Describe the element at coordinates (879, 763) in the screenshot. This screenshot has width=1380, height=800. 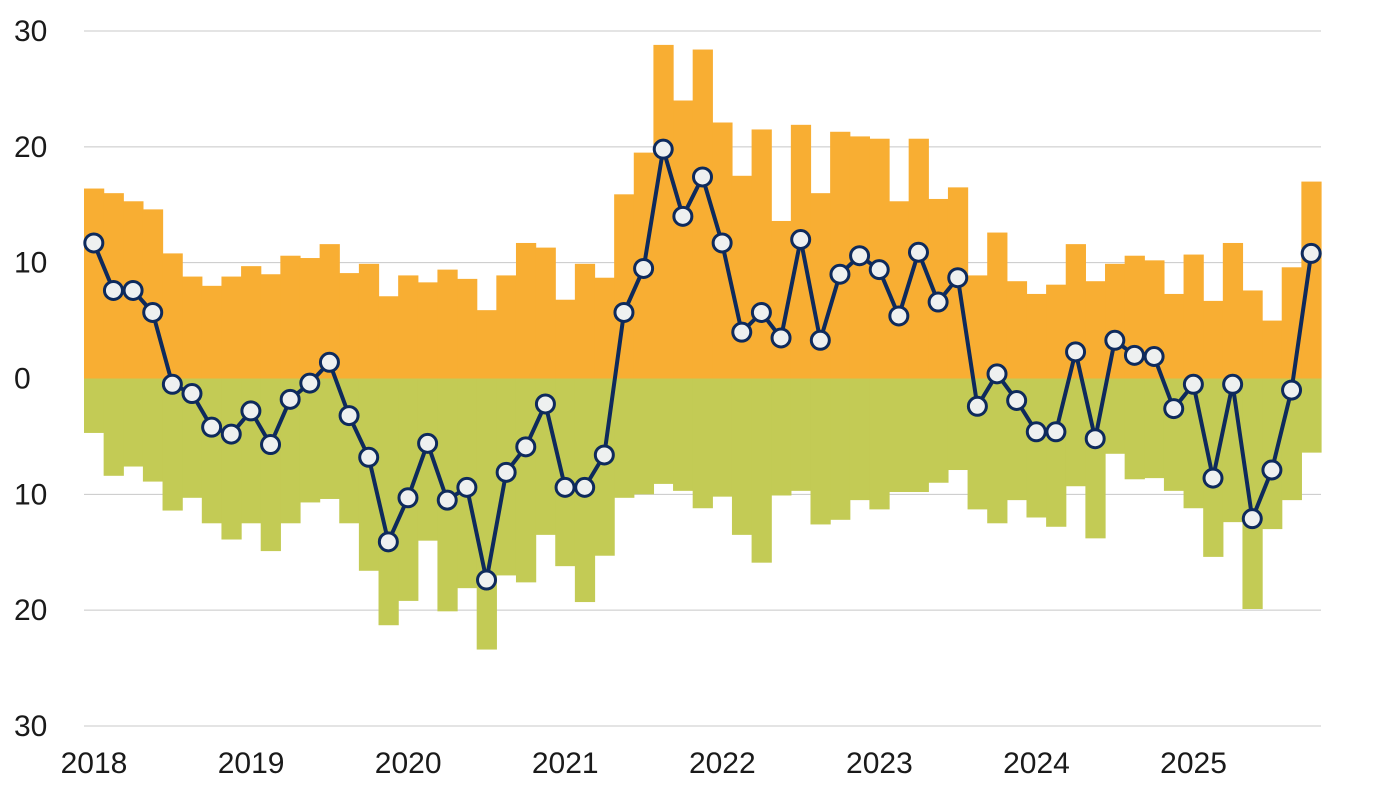
I see `x-tick-label: 2023` at that location.